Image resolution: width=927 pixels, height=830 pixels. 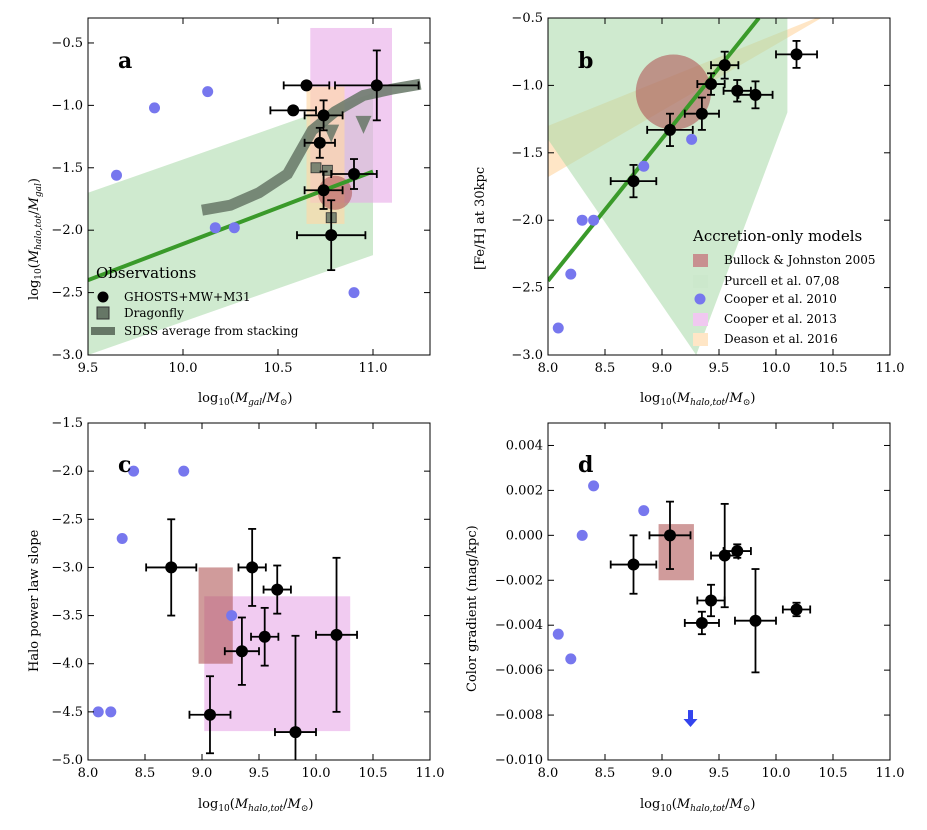 I want to click on y-tick-label: −0.008, so click(x=519, y=715).